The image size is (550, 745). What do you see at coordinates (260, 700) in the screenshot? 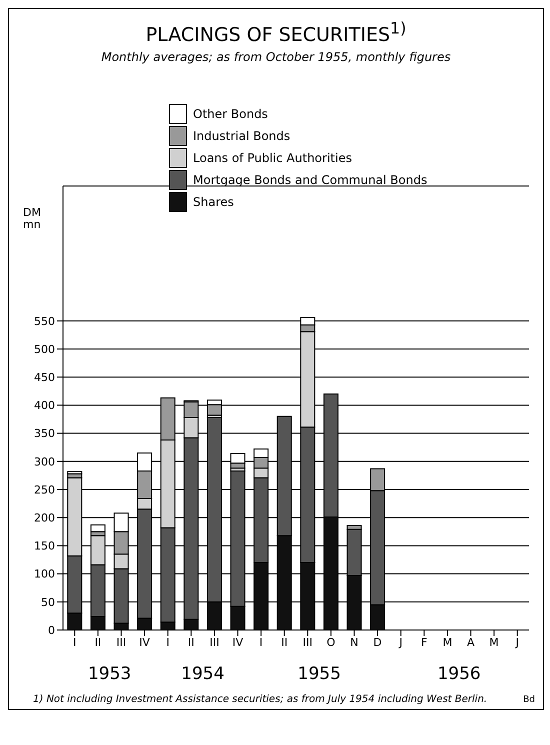
I see `text: 1) Not including Investment Assistance securities; as from July 1954 including West Berlin.` at bounding box center [260, 700].